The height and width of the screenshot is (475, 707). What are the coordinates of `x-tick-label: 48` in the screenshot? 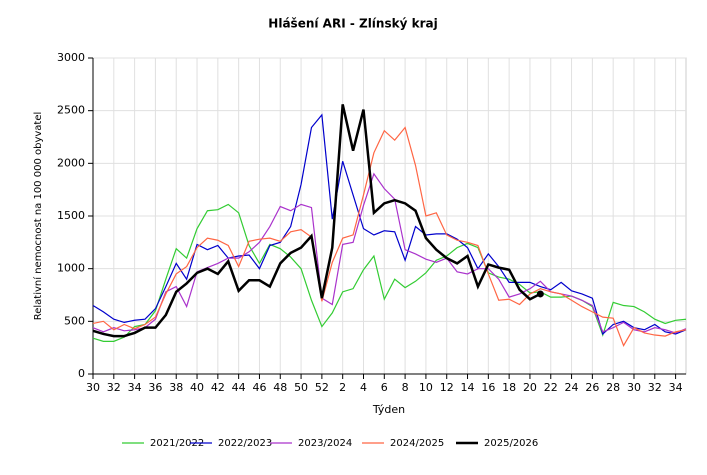 It's located at (280, 387).